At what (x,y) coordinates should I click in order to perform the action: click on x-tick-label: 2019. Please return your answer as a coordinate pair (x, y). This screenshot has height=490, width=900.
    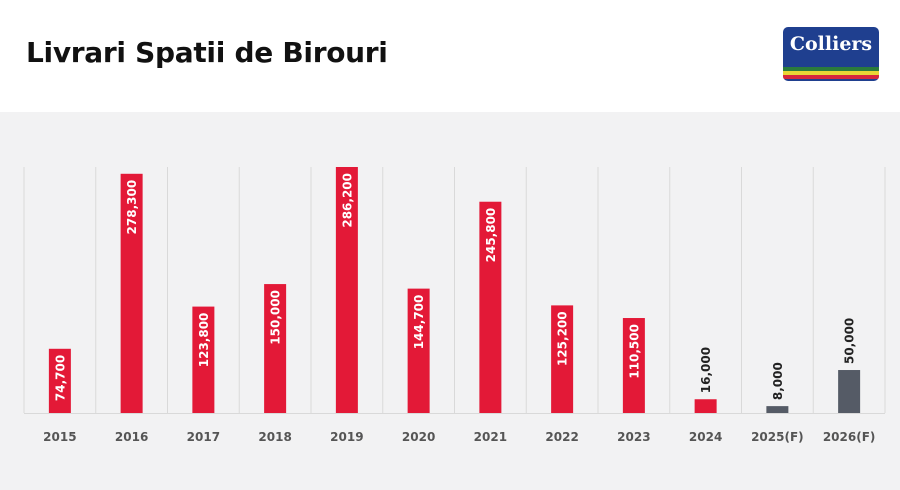
    Looking at the image, I should click on (346, 437).